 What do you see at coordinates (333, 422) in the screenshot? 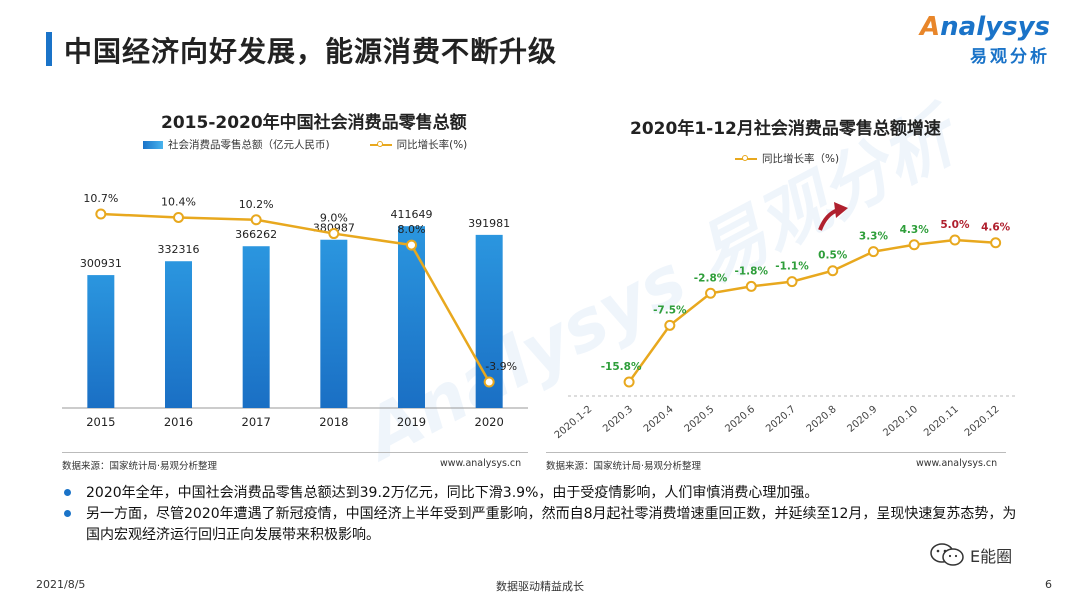
I see `x-tick-label: 2018` at bounding box center [333, 422].